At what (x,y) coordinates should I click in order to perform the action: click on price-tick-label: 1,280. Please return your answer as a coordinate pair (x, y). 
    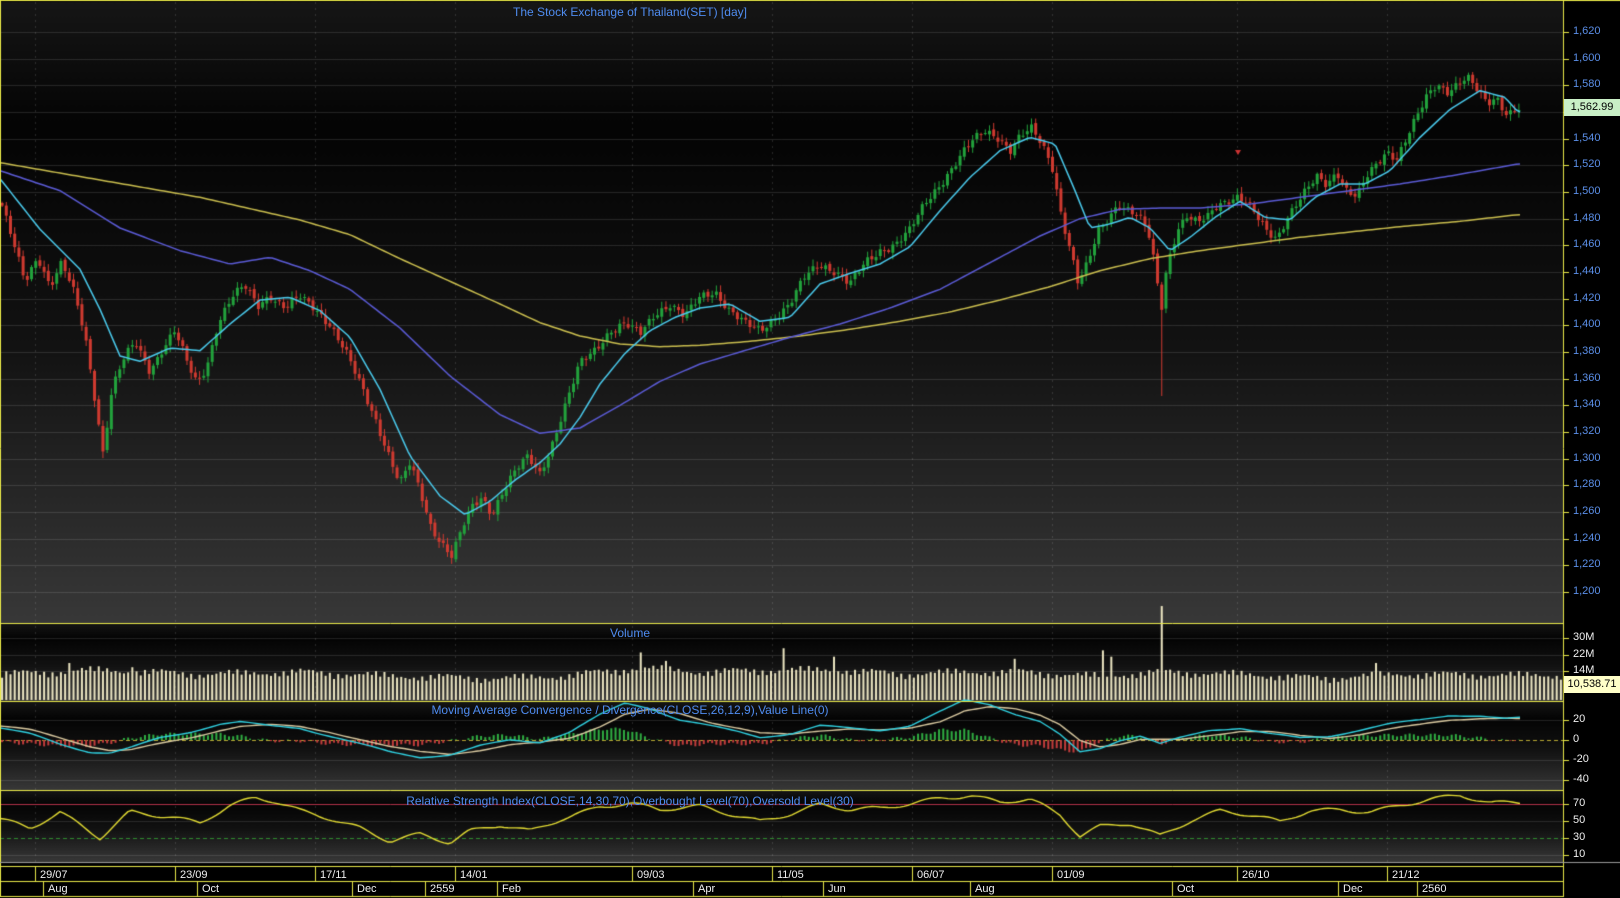
    Looking at the image, I should click on (1587, 484).